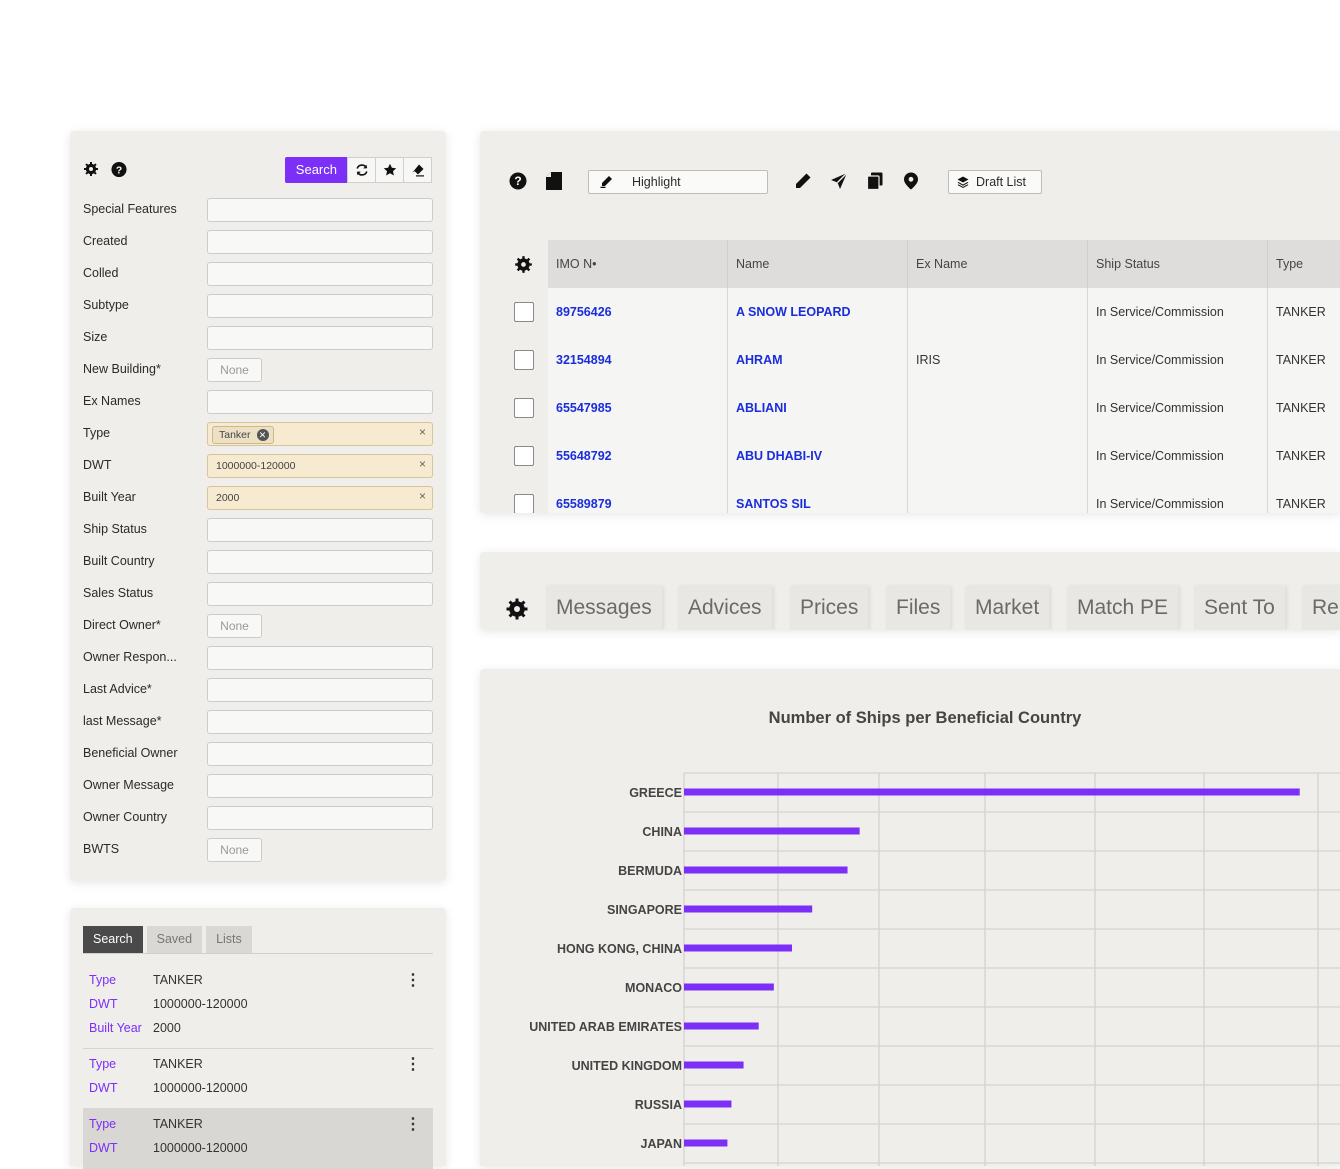 This screenshot has width=1340, height=1169. What do you see at coordinates (803, 183) in the screenshot?
I see `edit-pencil-icon` at bounding box center [803, 183].